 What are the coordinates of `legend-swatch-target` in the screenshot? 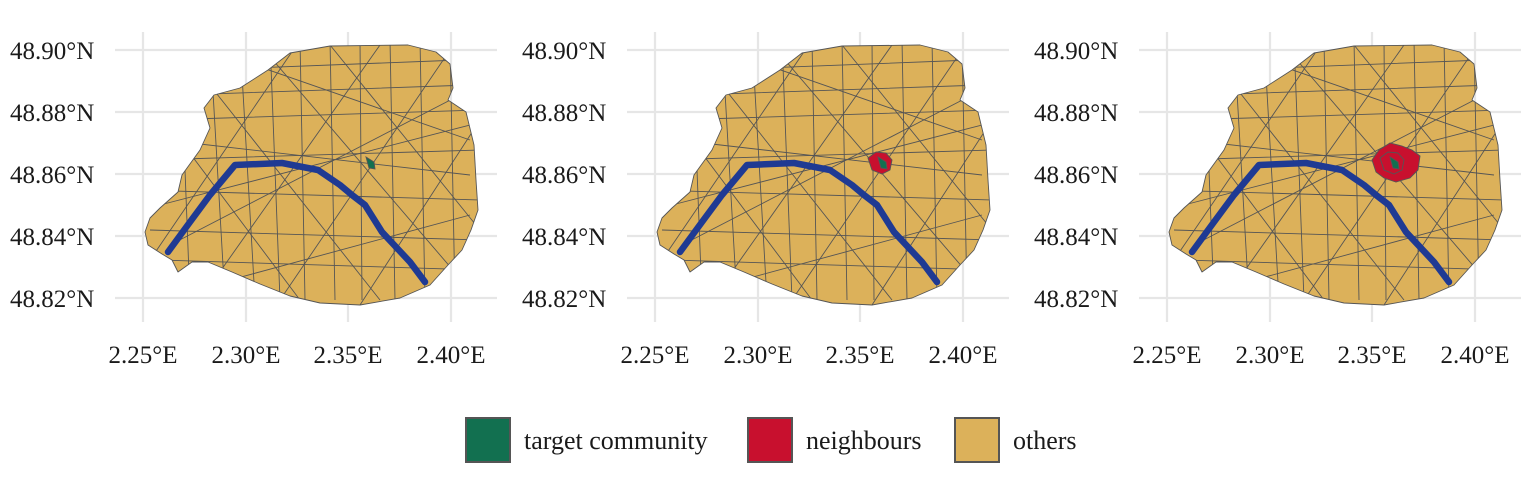 It's located at (488, 440).